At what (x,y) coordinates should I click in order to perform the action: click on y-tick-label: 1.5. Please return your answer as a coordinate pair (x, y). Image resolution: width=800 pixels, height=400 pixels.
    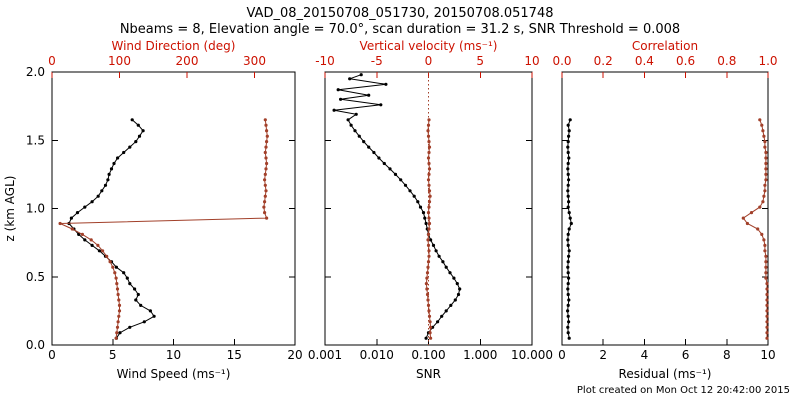
    Looking at the image, I should click on (35, 140).